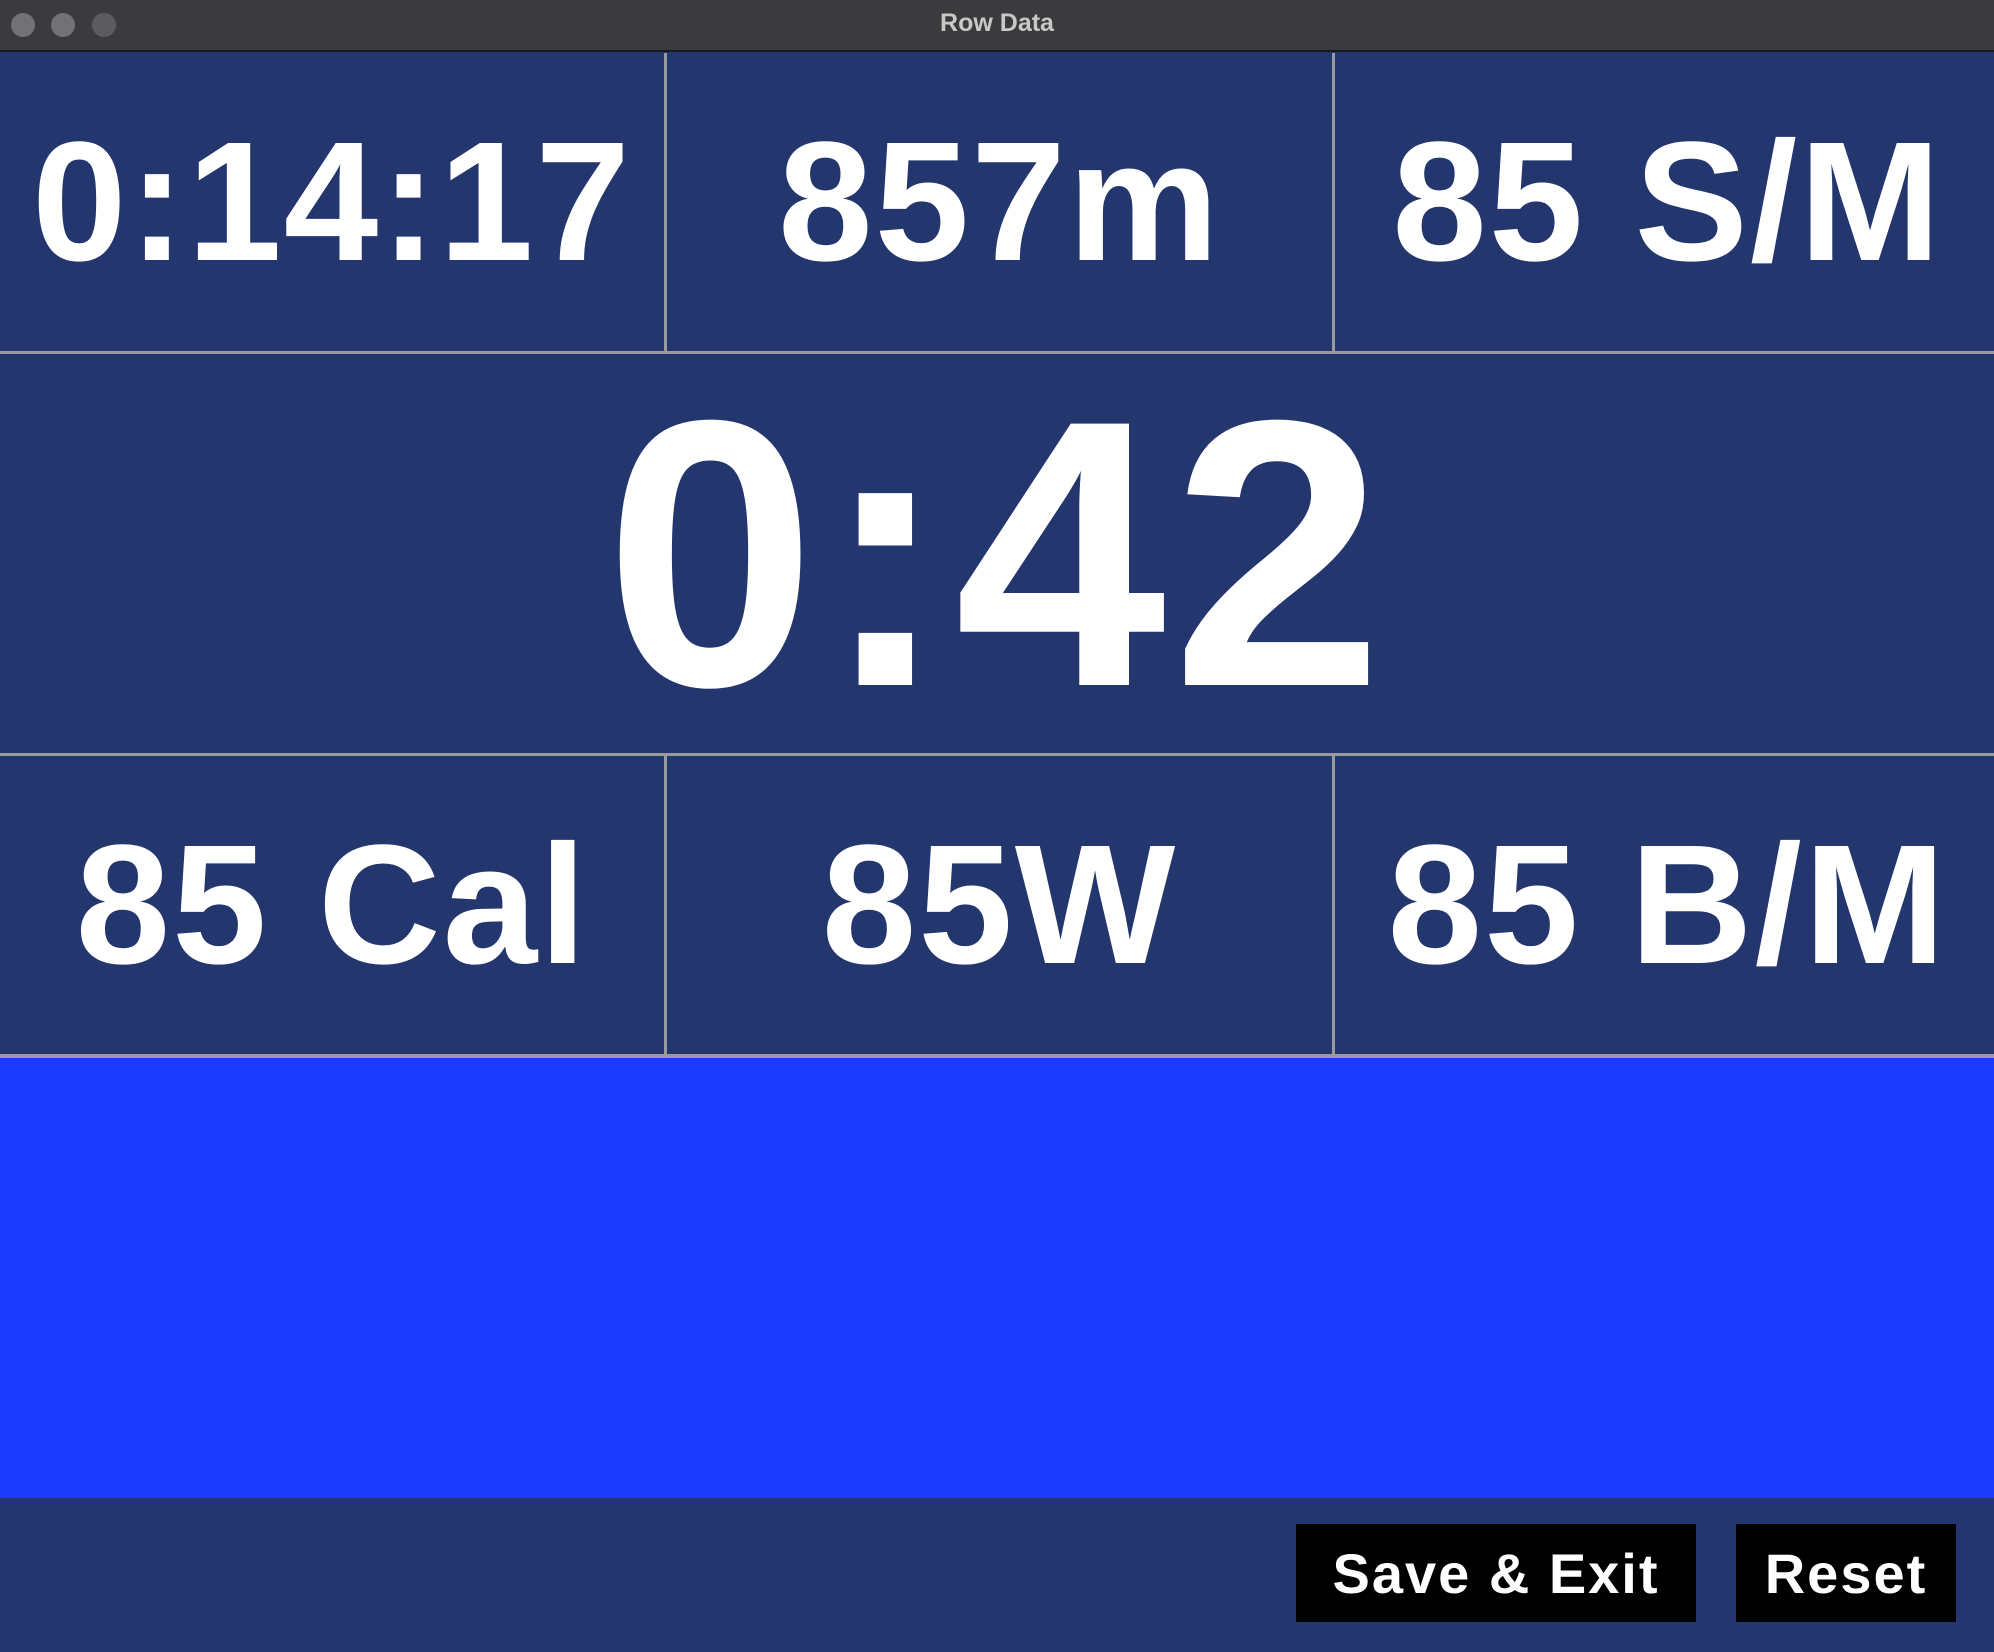 Image resolution: width=1994 pixels, height=1652 pixels. What do you see at coordinates (332, 202) in the screenshot?
I see `elapsed-time-value: 0:14:17` at bounding box center [332, 202].